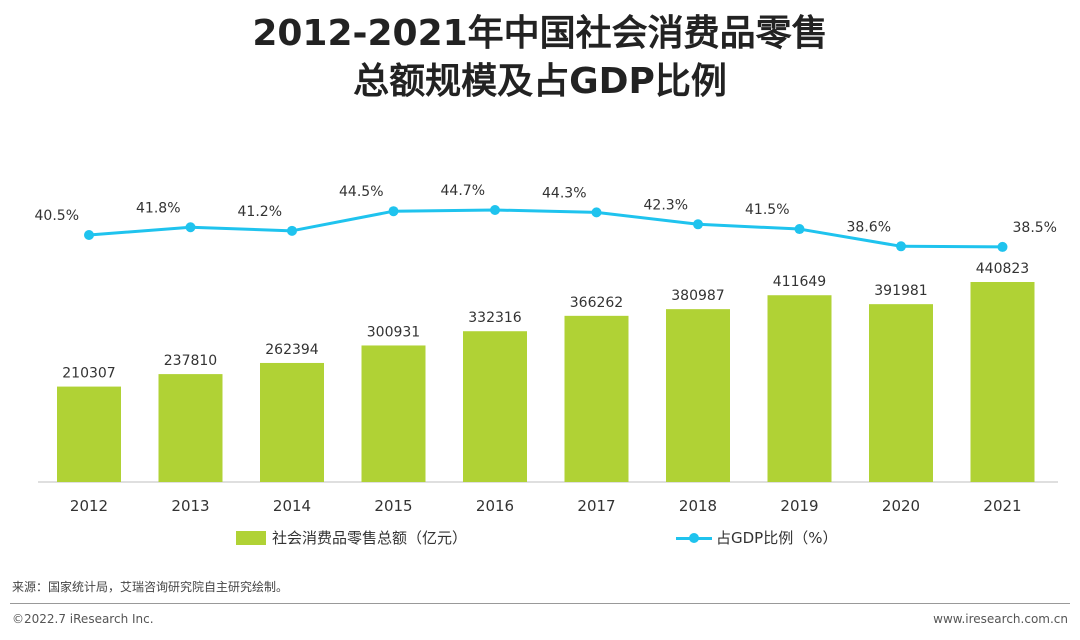  I want to click on line-value-label-2012: 40.5%, so click(57, 216).